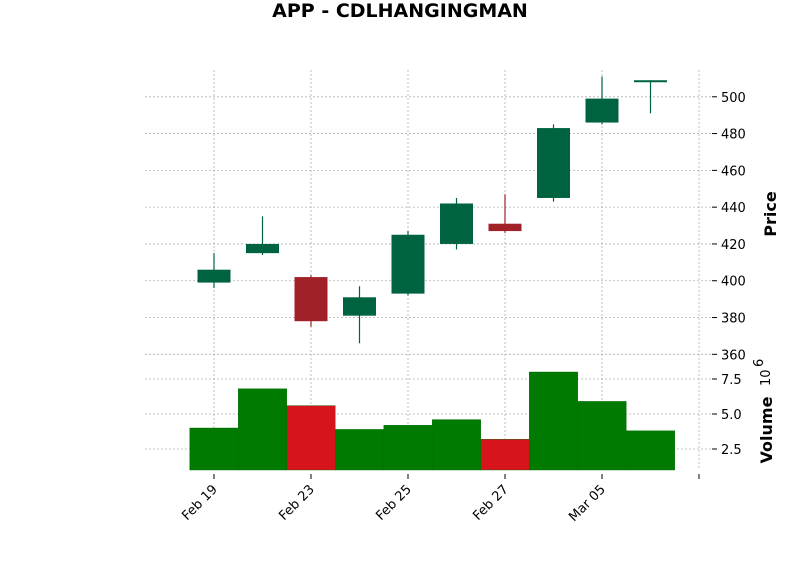 This screenshot has height=575, width=800. What do you see at coordinates (733, 208) in the screenshot?
I see `price-tick-label: 440` at bounding box center [733, 208].